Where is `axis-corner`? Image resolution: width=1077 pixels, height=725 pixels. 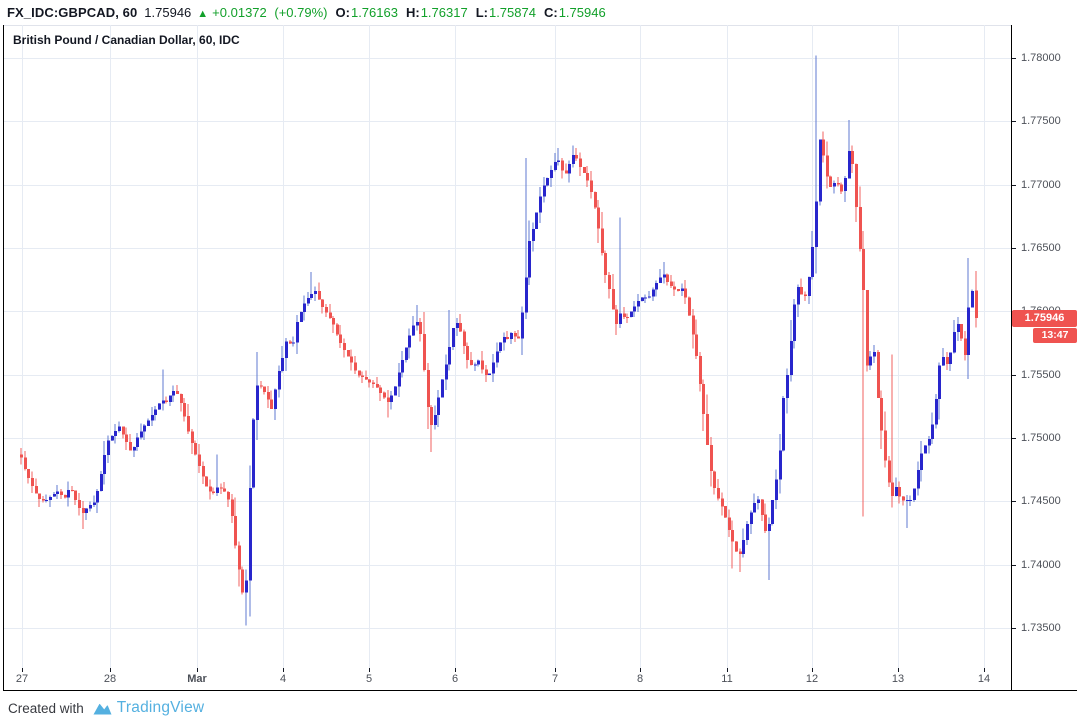 axis-corner is located at coordinates (1044, 679).